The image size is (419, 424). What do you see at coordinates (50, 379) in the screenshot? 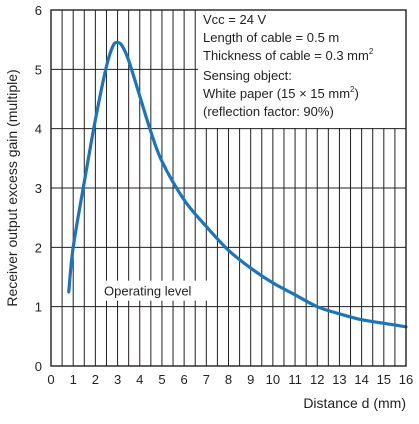
I see `x-tick-label: 0` at bounding box center [50, 379].